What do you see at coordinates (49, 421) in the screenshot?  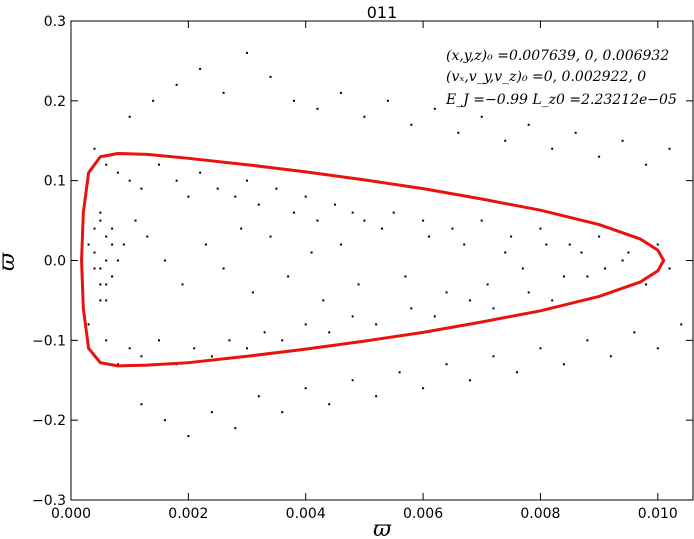 I see `y-tick-label-1: −0.2` at bounding box center [49, 421].